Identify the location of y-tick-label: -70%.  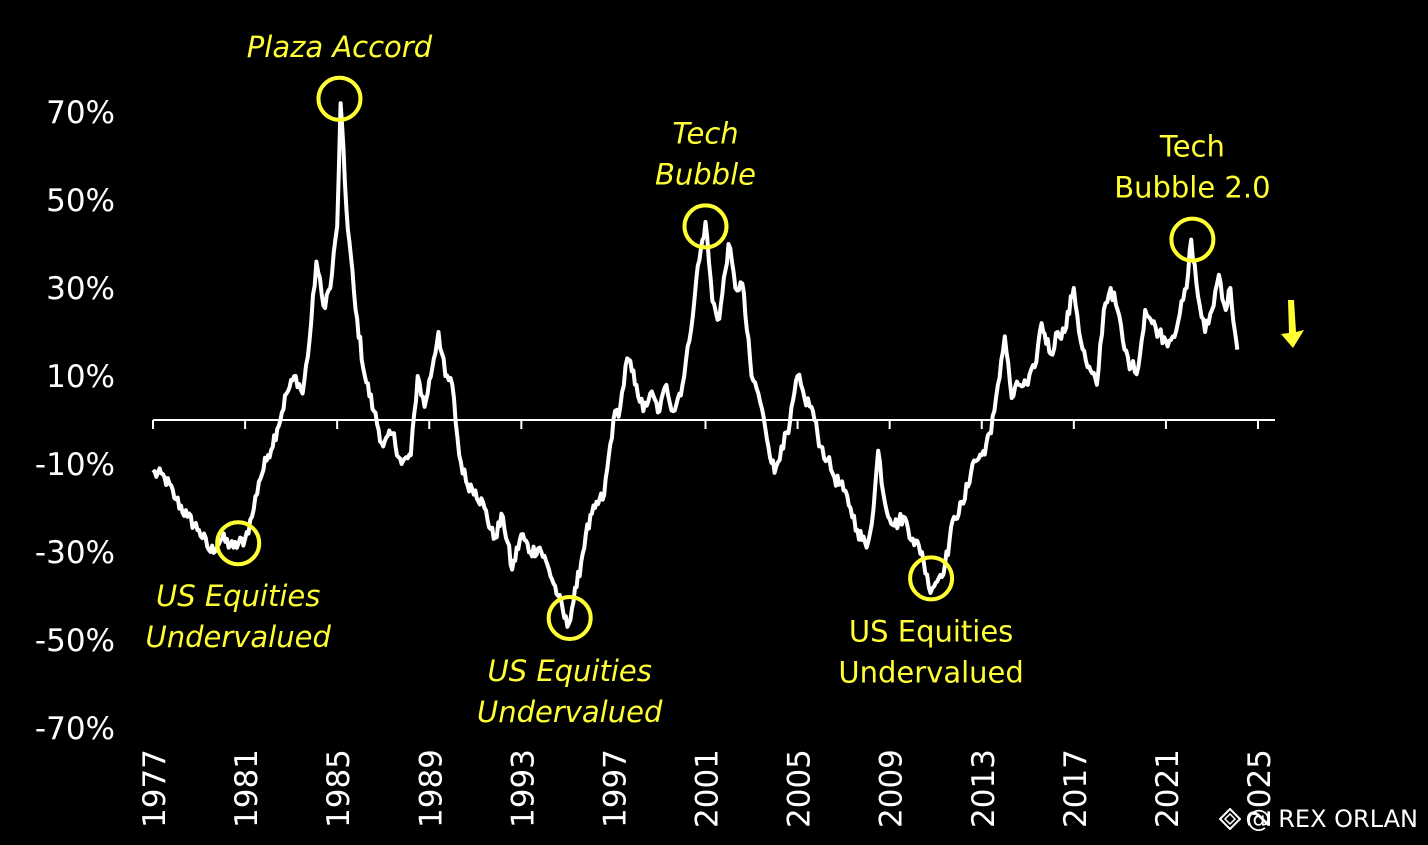
(75, 729).